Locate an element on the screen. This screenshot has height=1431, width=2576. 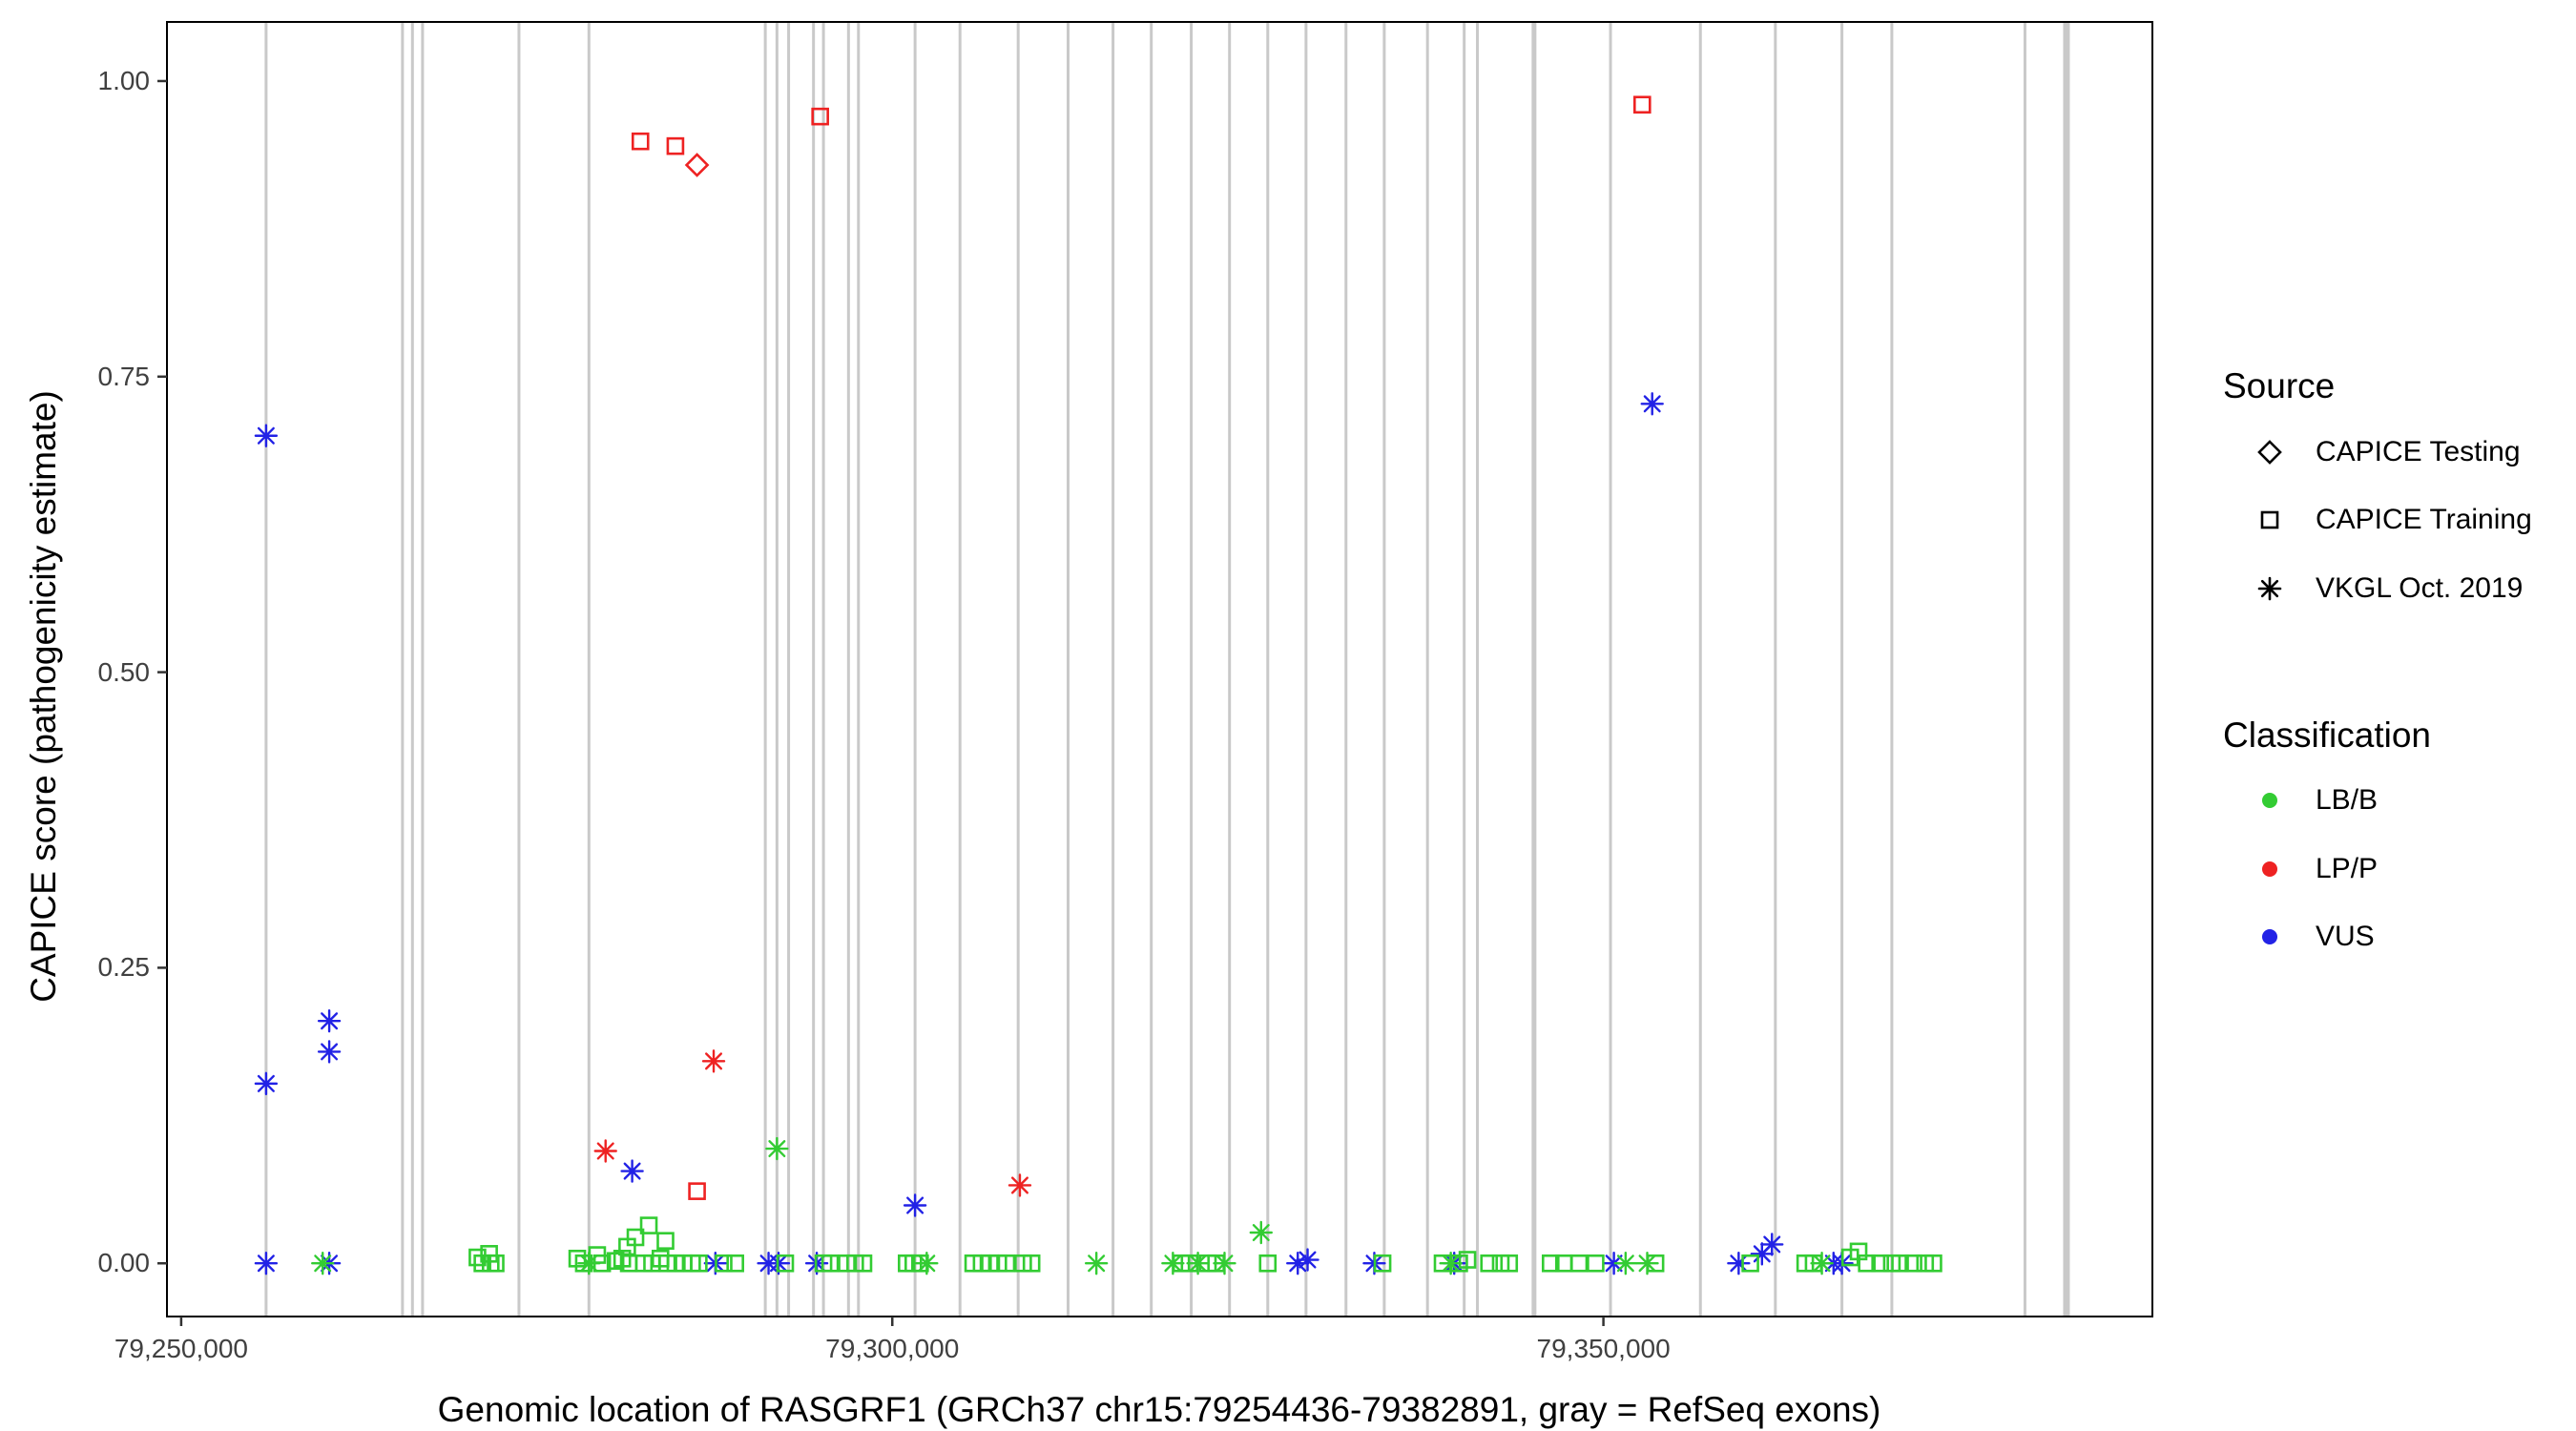
legend-item-capice-testing: CAPICE Testing is located at coordinates (2385, 452).